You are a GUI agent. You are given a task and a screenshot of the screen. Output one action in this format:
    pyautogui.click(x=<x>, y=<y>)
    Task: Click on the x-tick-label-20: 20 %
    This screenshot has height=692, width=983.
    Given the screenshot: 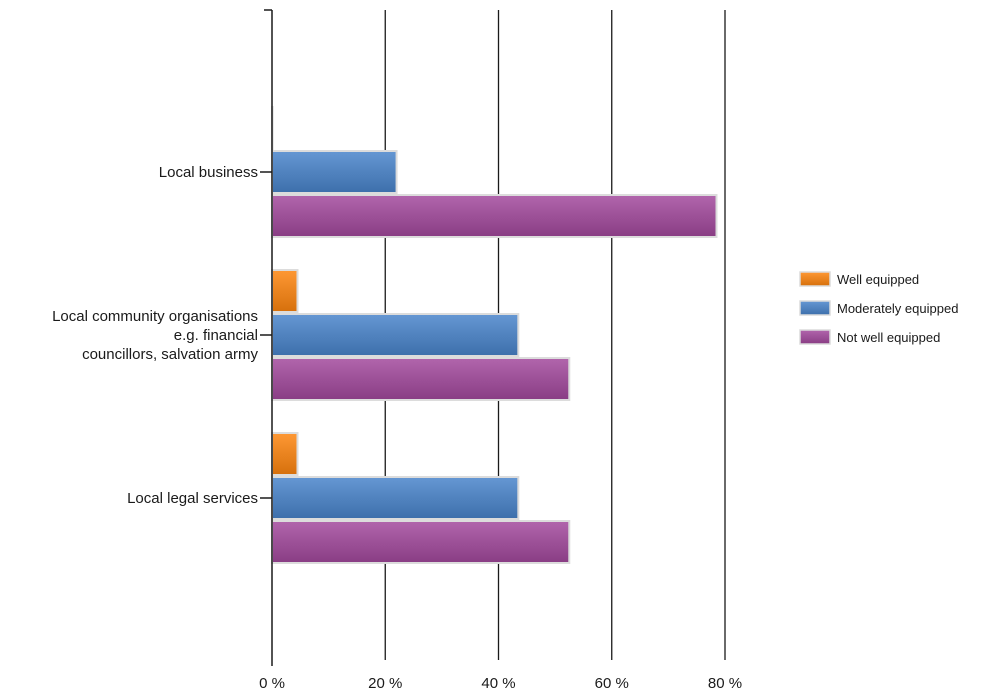 What is the action you would take?
    pyautogui.click(x=385, y=683)
    